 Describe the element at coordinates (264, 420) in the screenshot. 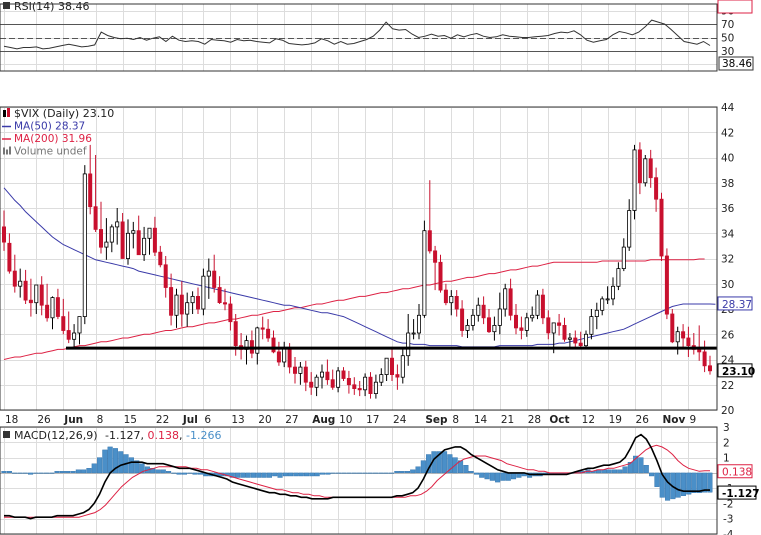

I see `x-tick-label: 20` at that location.